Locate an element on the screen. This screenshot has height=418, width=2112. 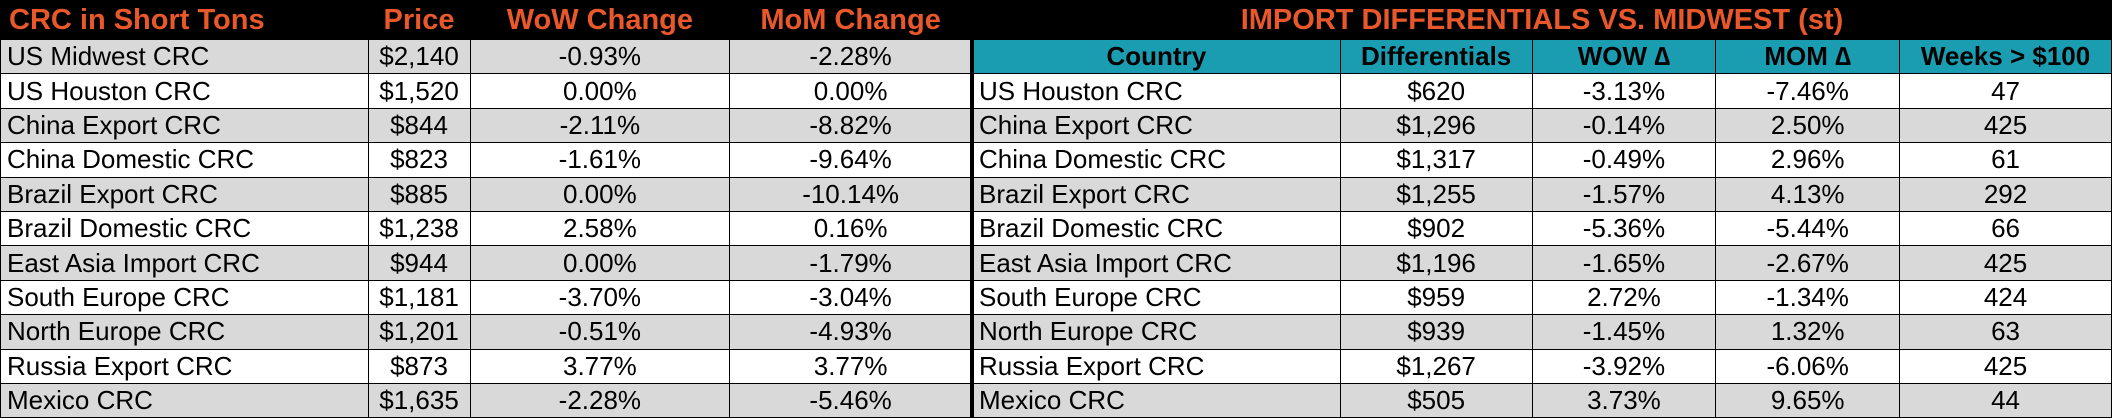
row-label: China Export CRC is located at coordinates (1156, 125).